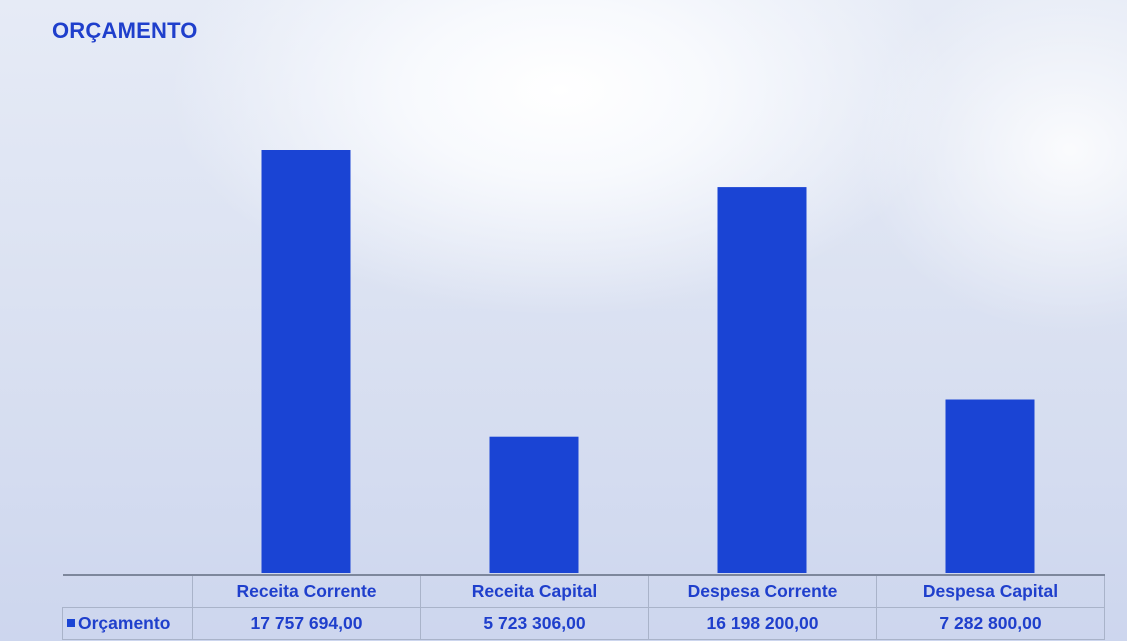  I want to click on legend-key-square, so click(71, 623).